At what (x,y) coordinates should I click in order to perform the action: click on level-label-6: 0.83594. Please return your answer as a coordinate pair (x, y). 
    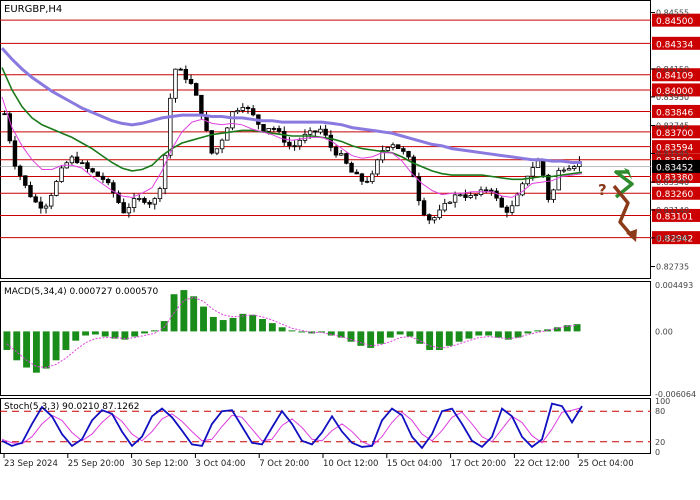
    Looking at the image, I should click on (674, 149).